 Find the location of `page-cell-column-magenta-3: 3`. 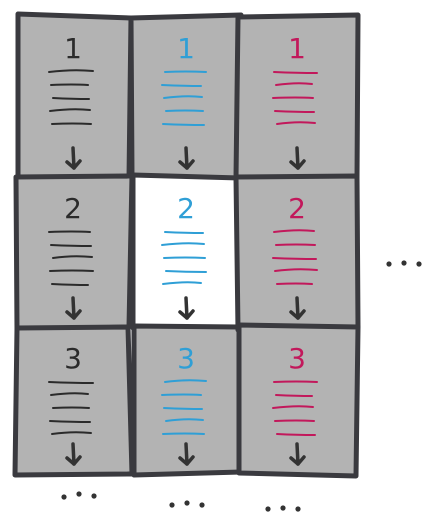

page-cell-column-magenta-3: 3 is located at coordinates (298, 400).